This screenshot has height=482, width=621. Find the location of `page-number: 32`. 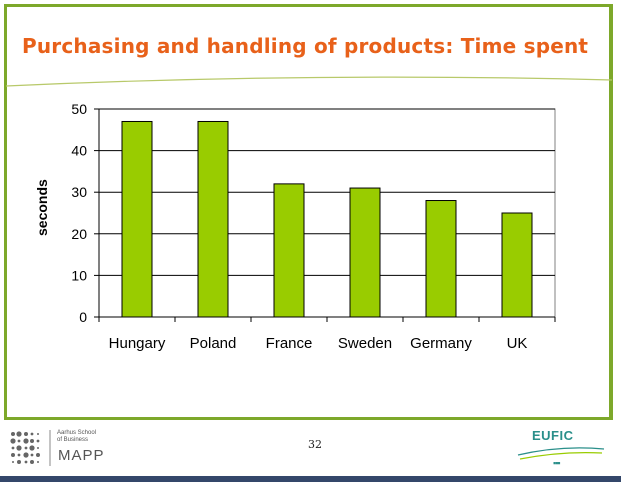

page-number: 32 is located at coordinates (315, 444).